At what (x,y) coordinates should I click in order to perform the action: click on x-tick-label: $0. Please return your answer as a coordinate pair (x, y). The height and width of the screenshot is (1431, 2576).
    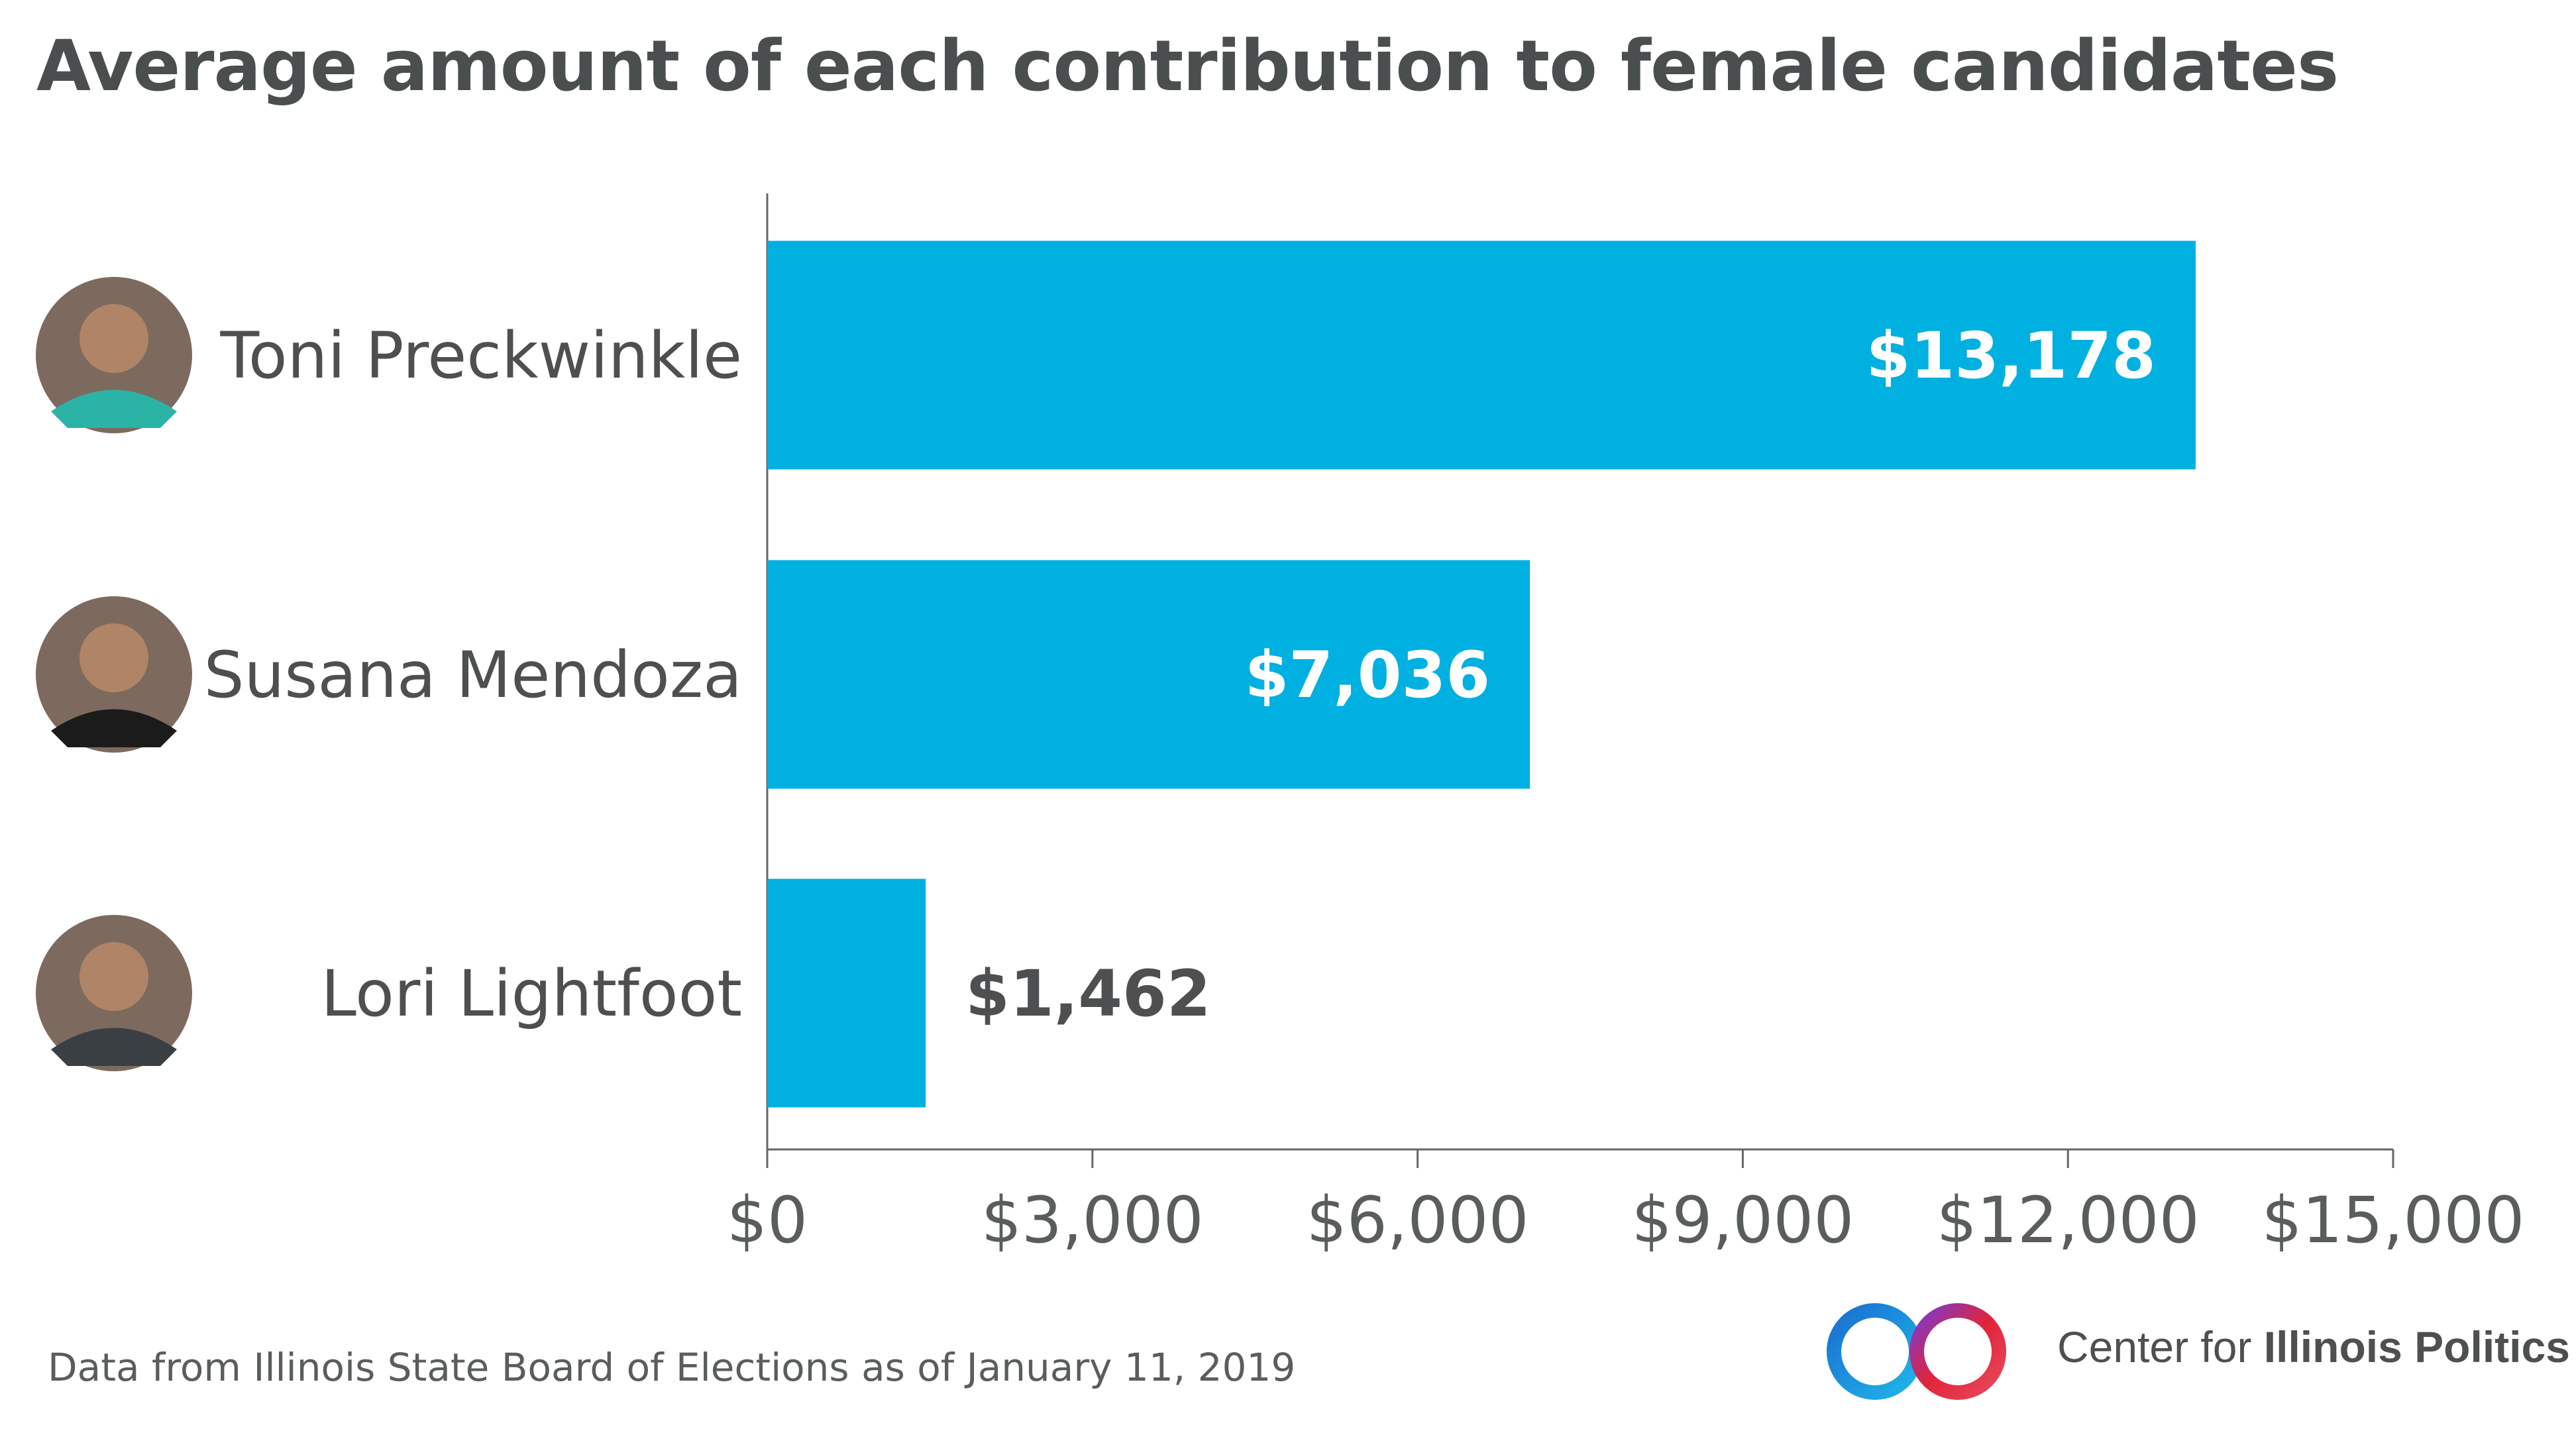
    Looking at the image, I should click on (767, 1220).